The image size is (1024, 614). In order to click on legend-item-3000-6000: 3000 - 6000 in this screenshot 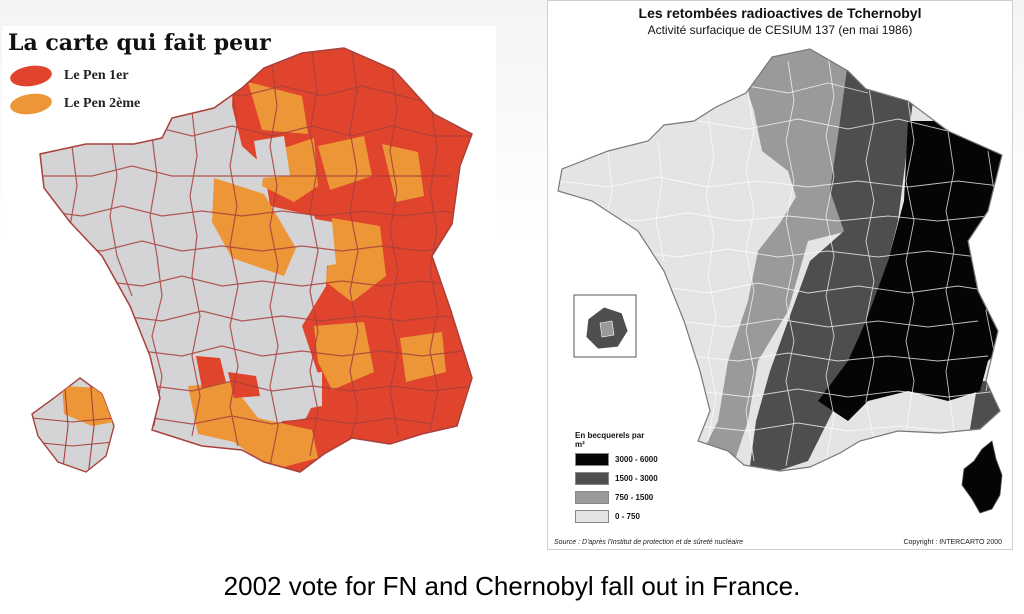, I will do `click(616, 459)`.